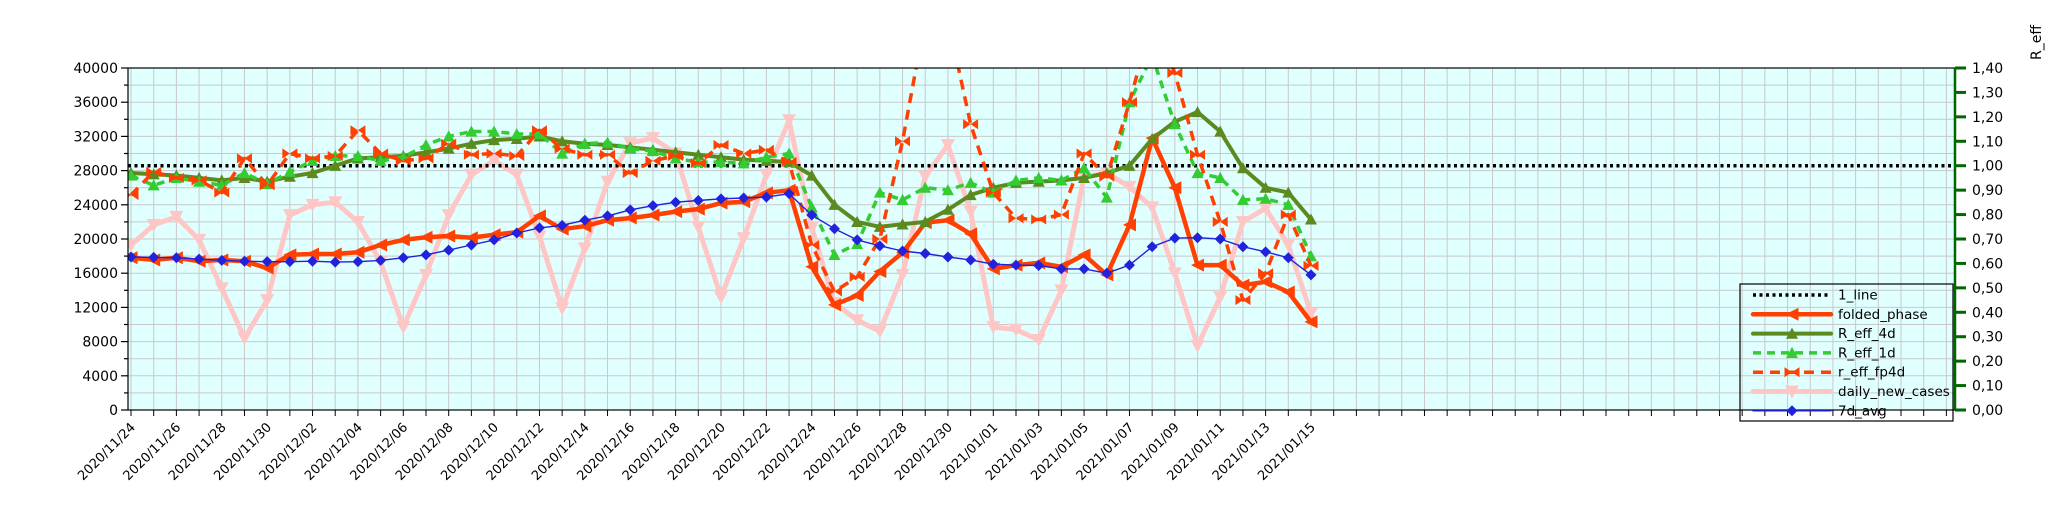 The width and height of the screenshot is (2048, 527). I want to click on series-7d_avg, so click(722, 234).